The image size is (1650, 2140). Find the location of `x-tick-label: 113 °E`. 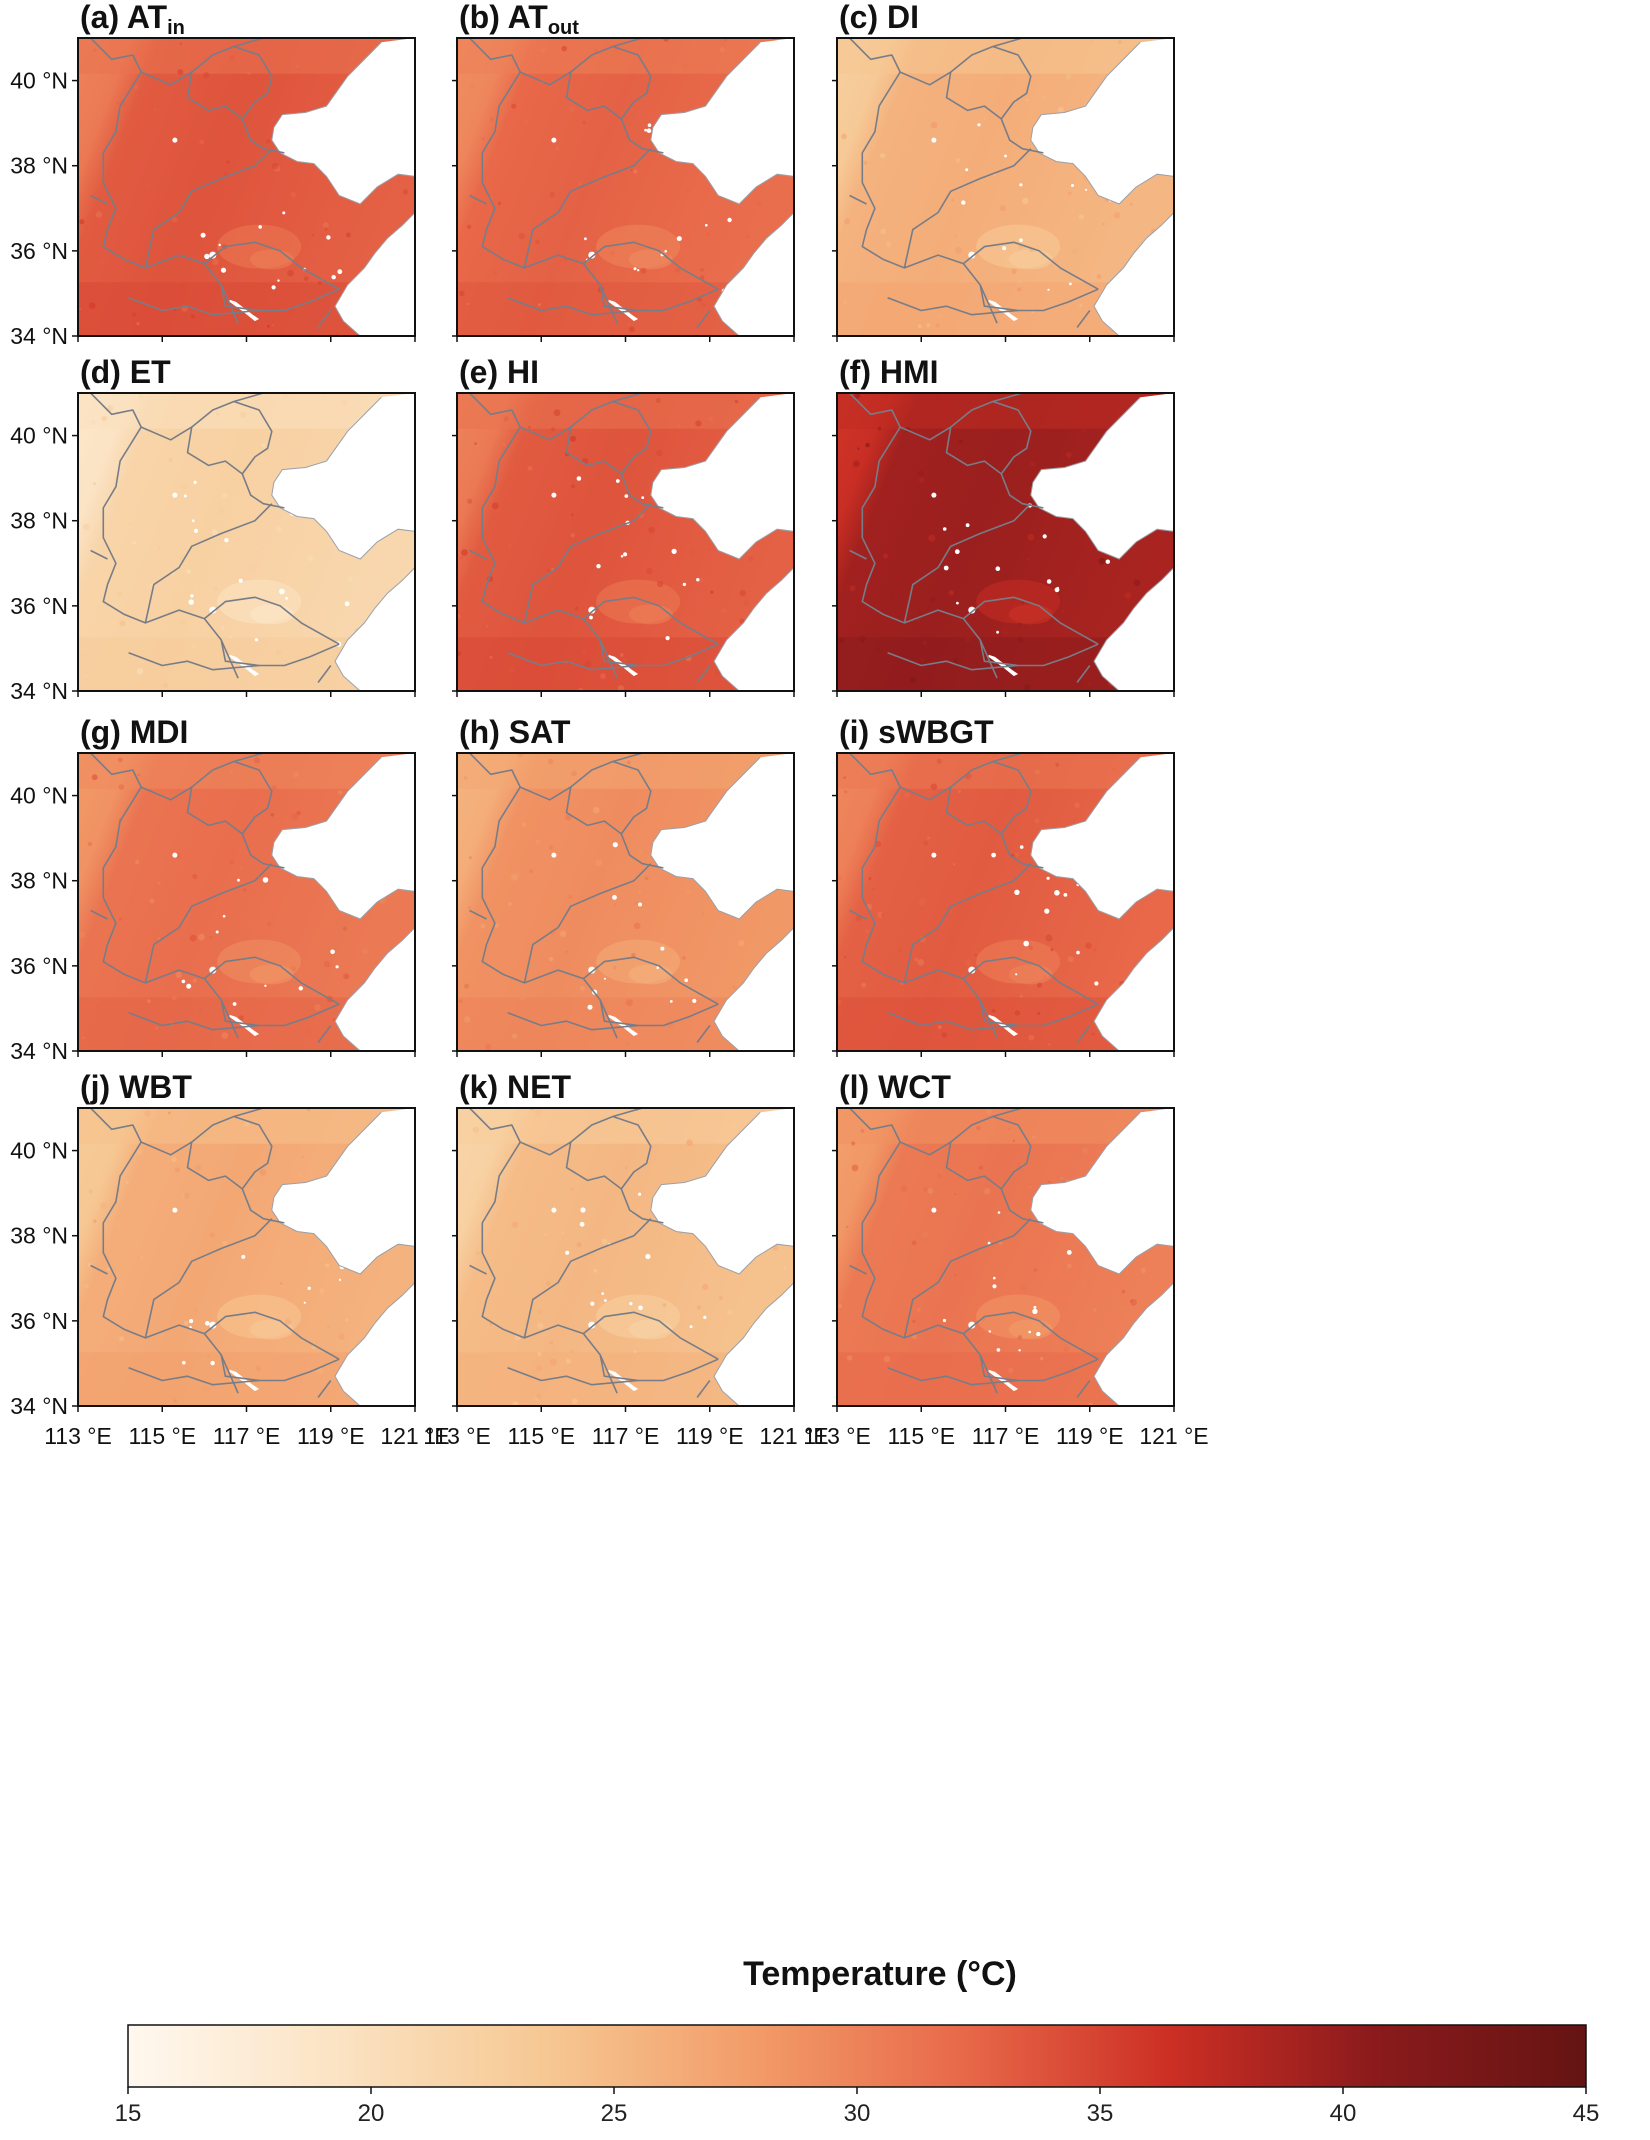

x-tick-label: 113 °E is located at coordinates (78, 1436).